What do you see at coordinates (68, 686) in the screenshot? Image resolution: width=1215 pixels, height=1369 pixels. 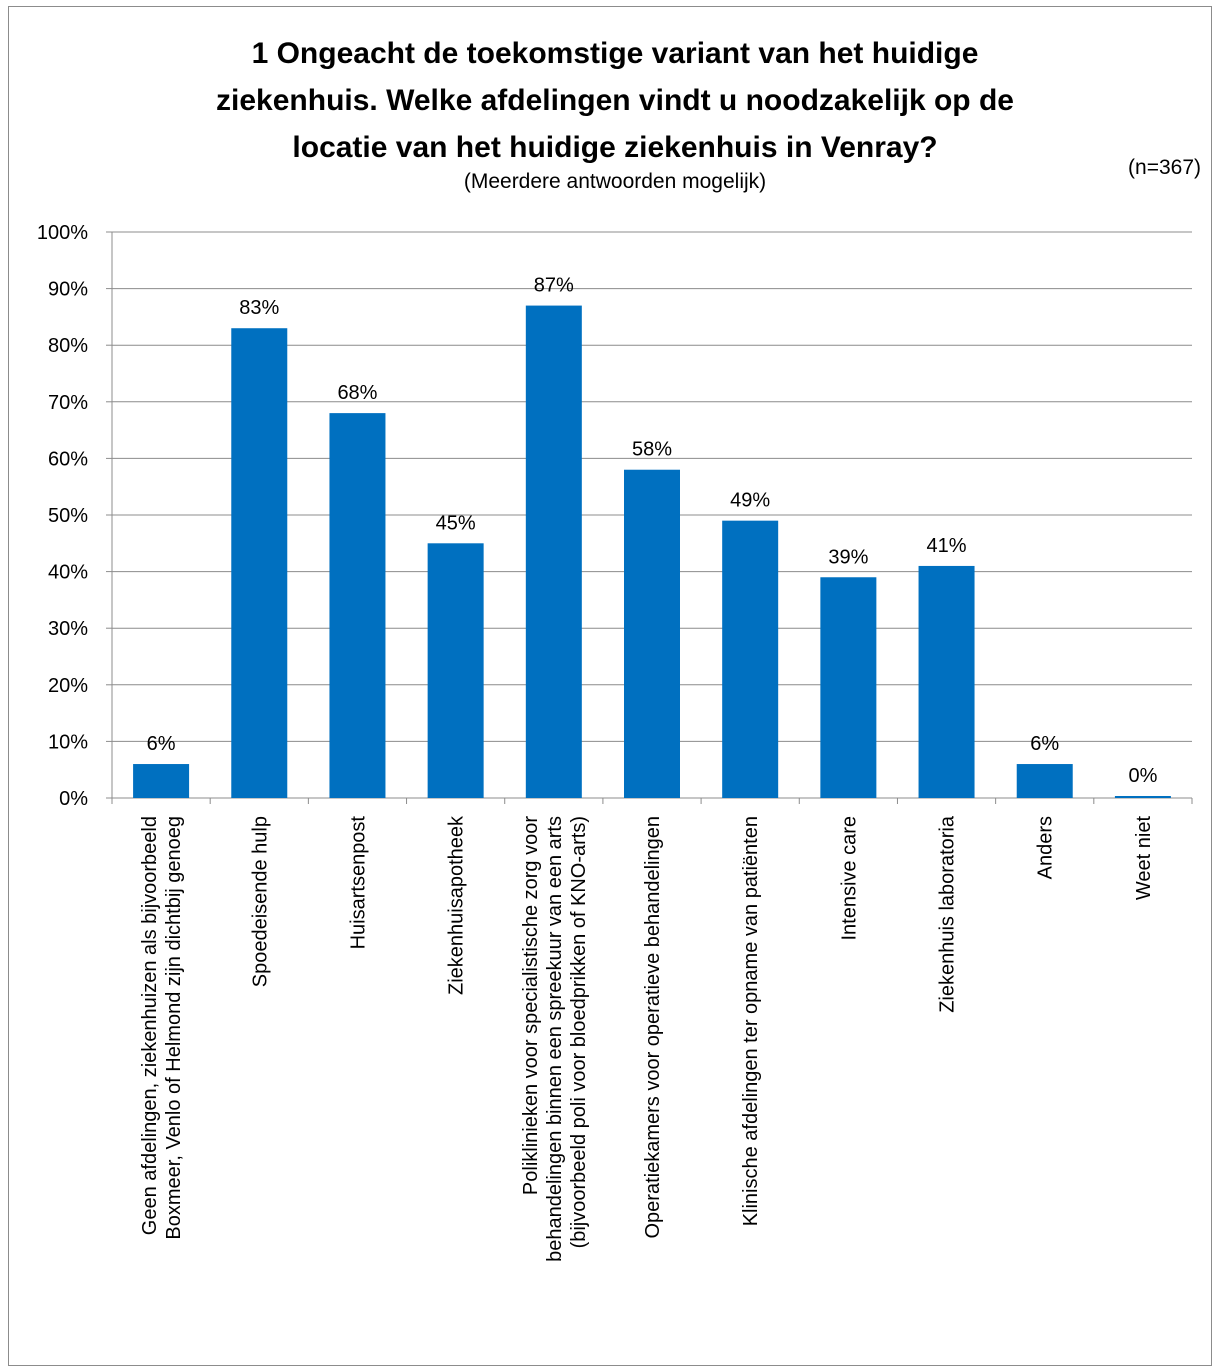 I see `y-tick-label: 20%` at bounding box center [68, 686].